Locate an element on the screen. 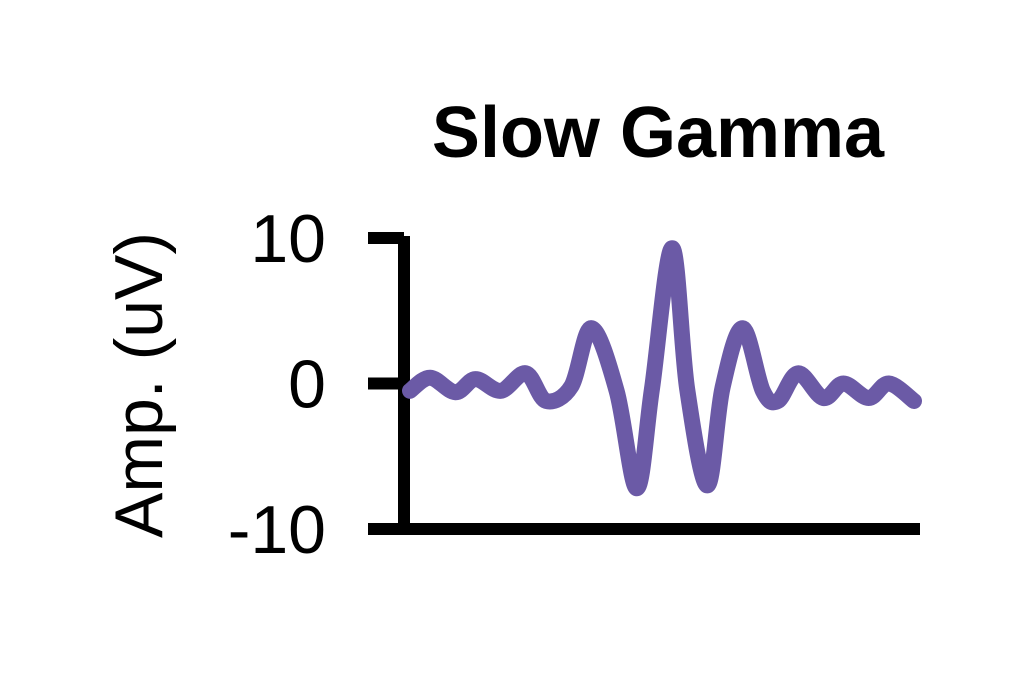 The height and width of the screenshot is (674, 1020). y-tick-label: 10 is located at coordinates (288, 239).